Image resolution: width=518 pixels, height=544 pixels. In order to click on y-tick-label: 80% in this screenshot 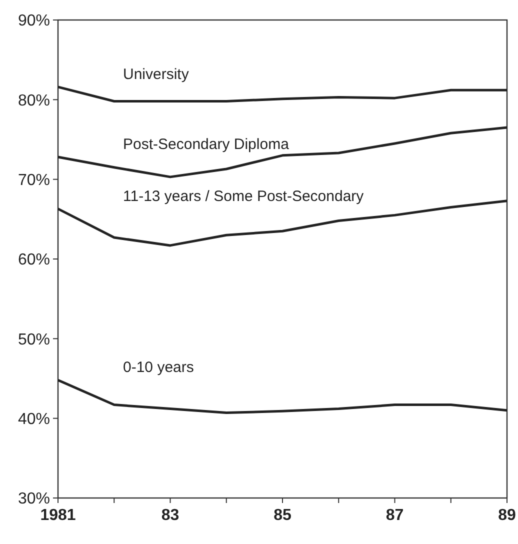, I will do `click(34, 101)`.